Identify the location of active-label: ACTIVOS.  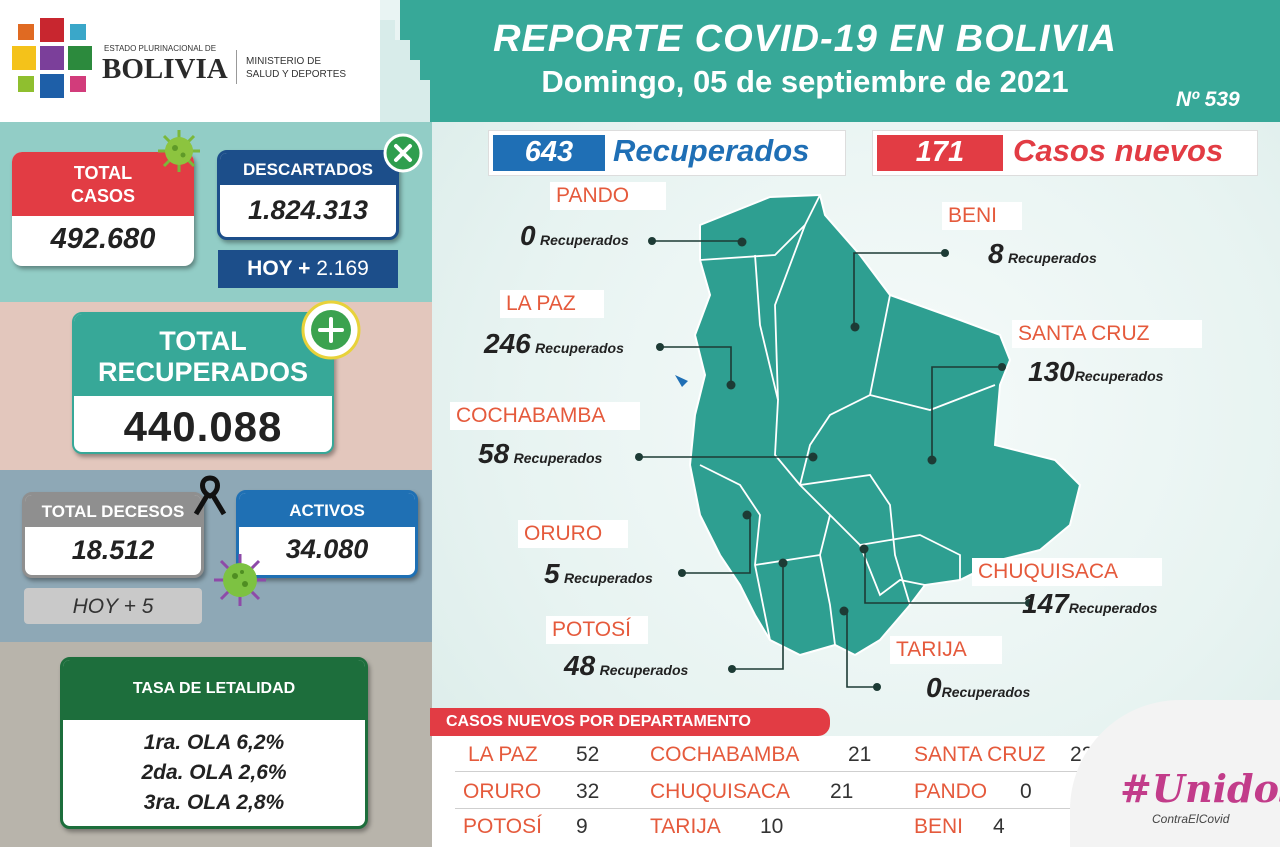
(327, 510).